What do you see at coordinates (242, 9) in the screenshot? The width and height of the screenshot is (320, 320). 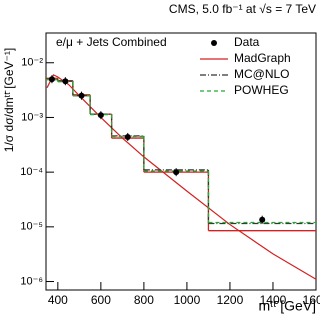 I see `chart-title: CMS, 5.0 fb⁻¹ at √s = 7 TeV` at bounding box center [242, 9].